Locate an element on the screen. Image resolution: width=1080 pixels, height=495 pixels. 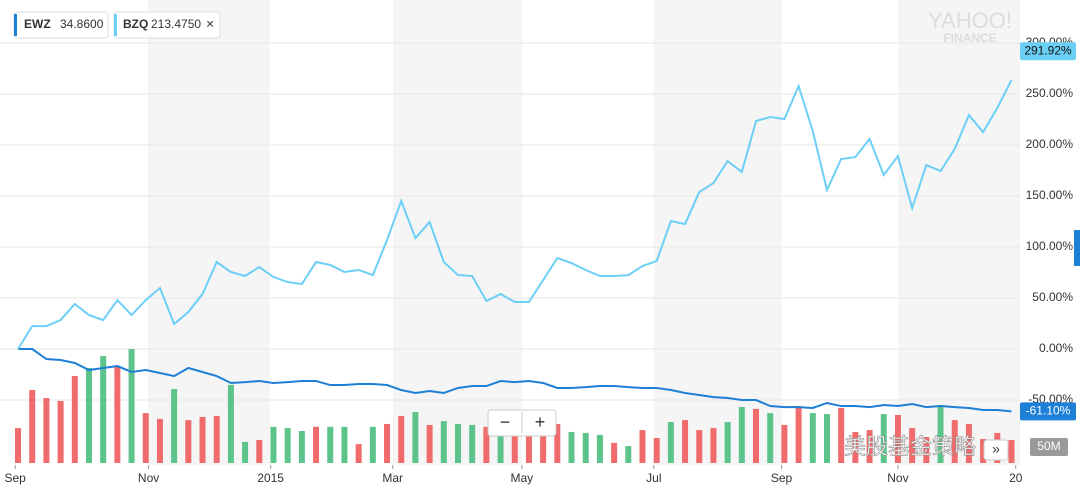
y-tick-label: 250.00% is located at coordinates (1050, 93).